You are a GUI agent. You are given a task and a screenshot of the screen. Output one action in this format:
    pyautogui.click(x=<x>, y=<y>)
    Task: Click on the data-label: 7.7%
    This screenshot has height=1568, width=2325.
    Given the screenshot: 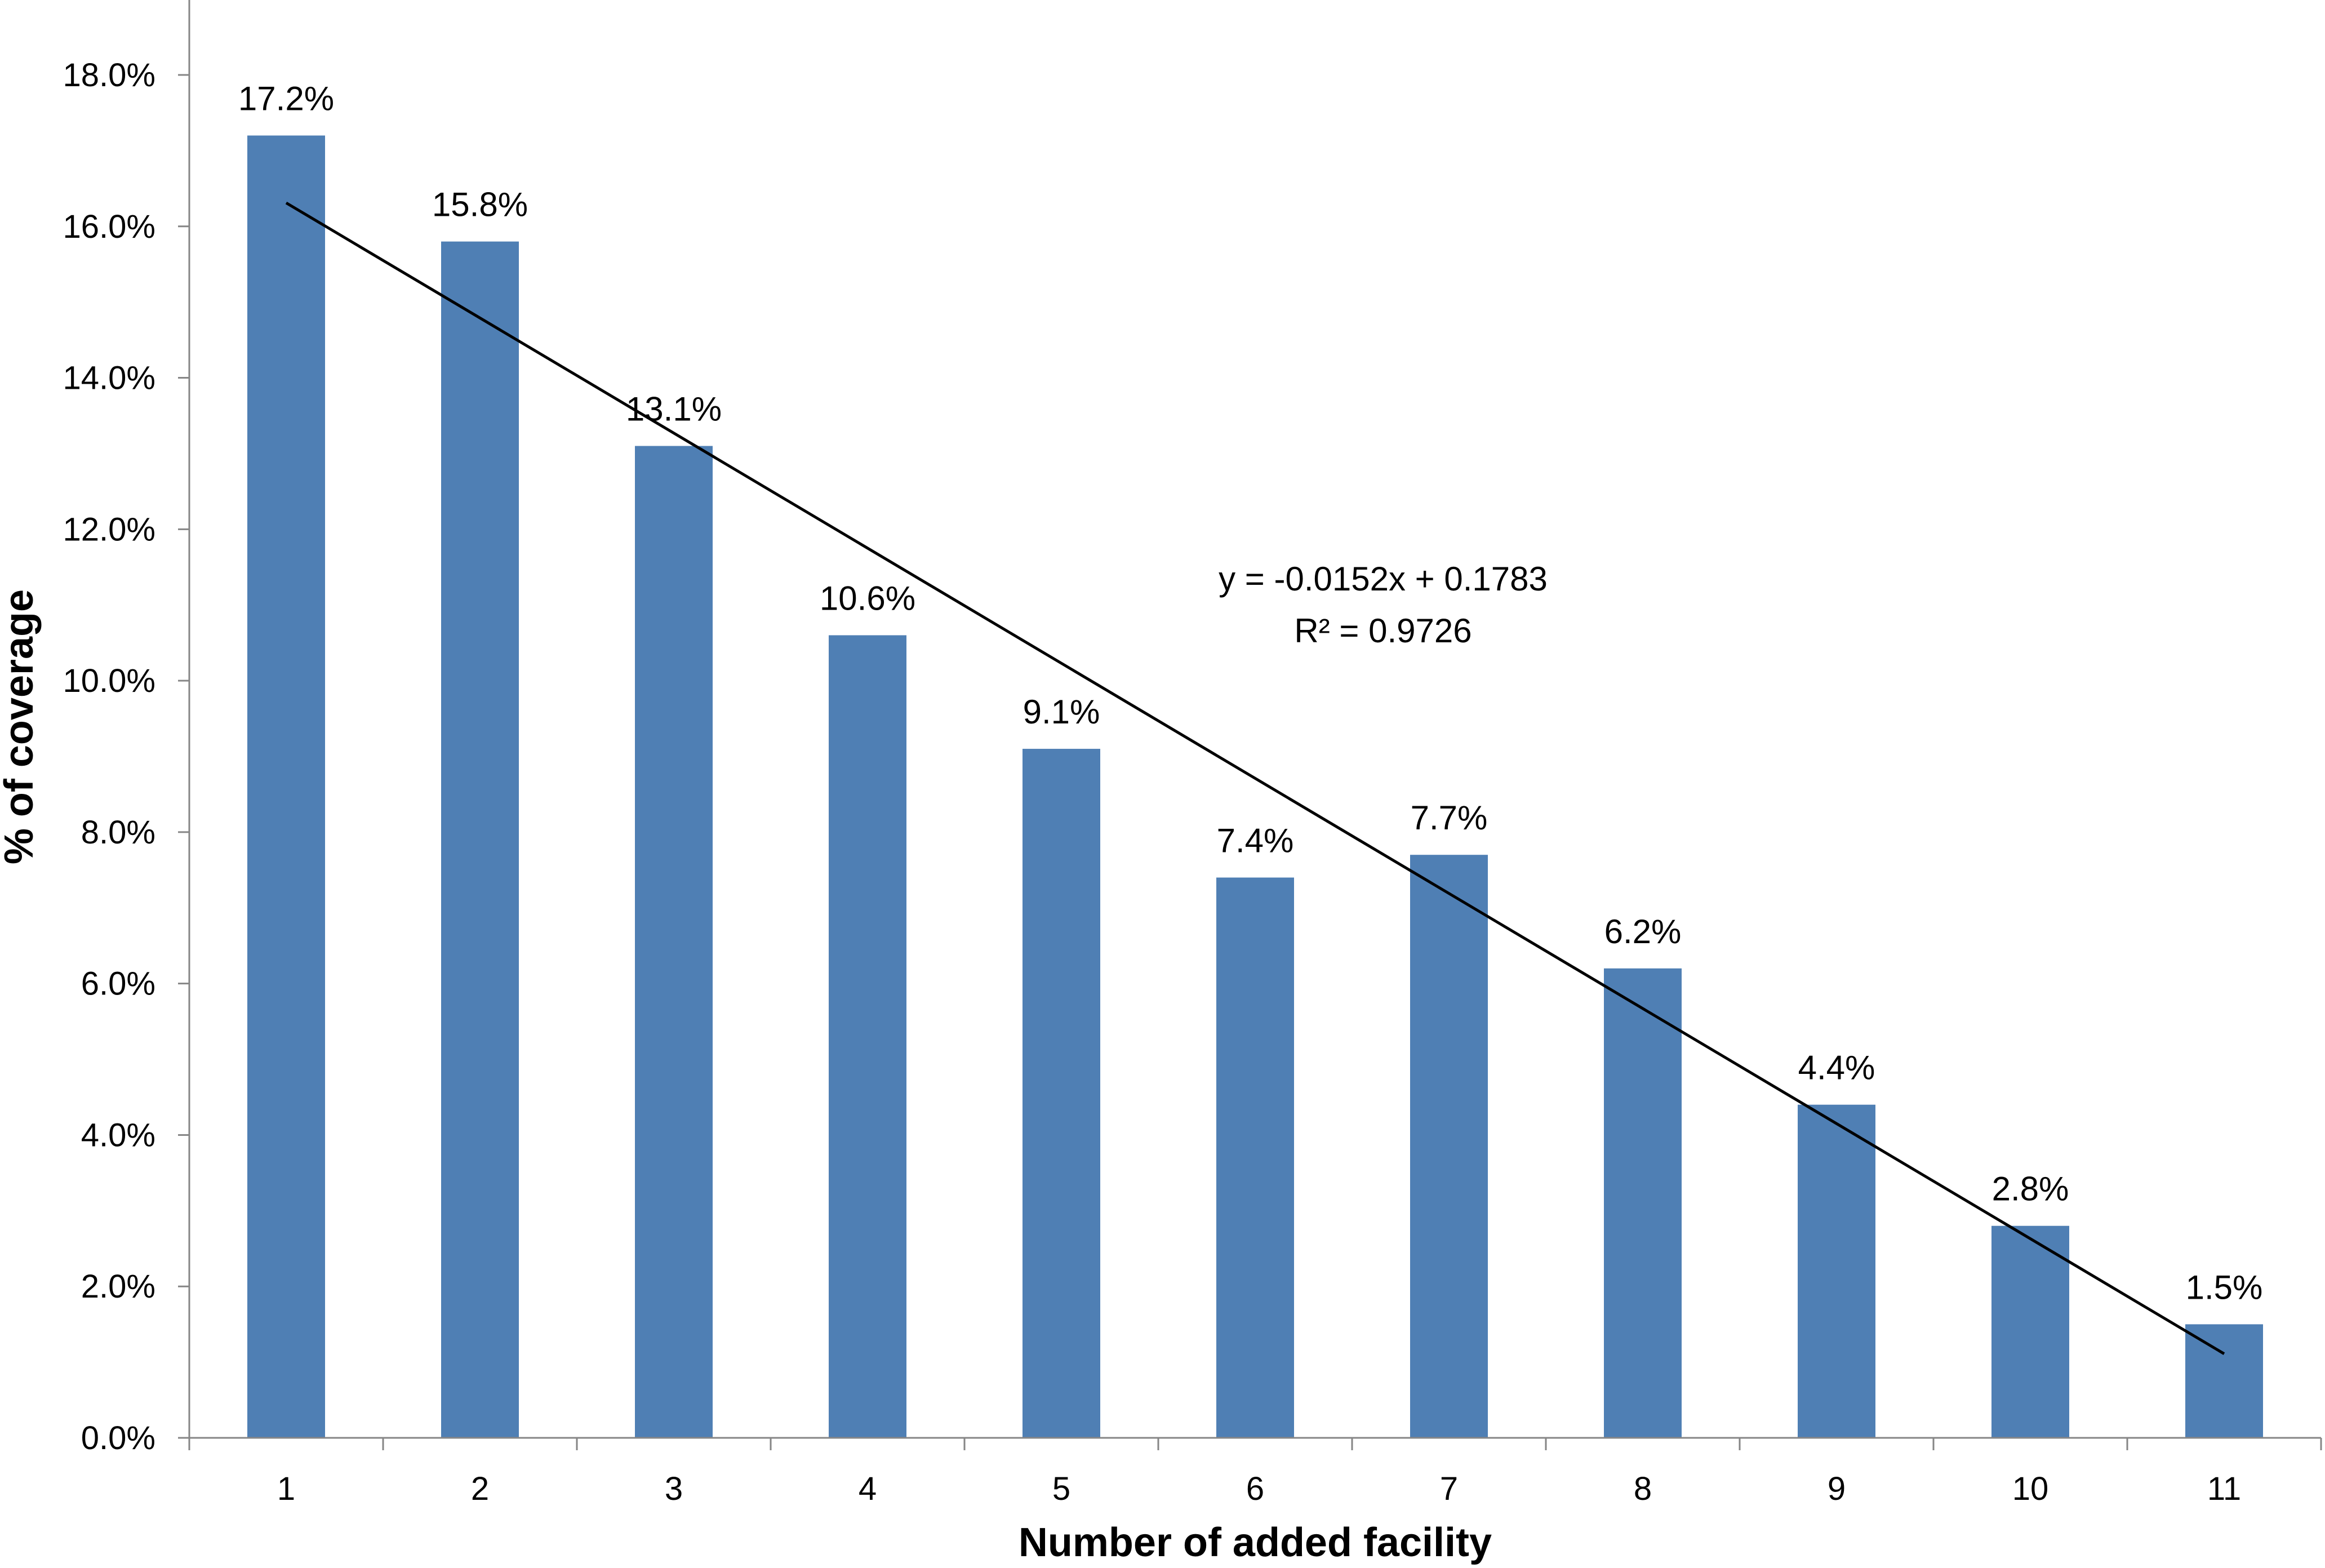 What is the action you would take?
    pyautogui.click(x=1449, y=818)
    